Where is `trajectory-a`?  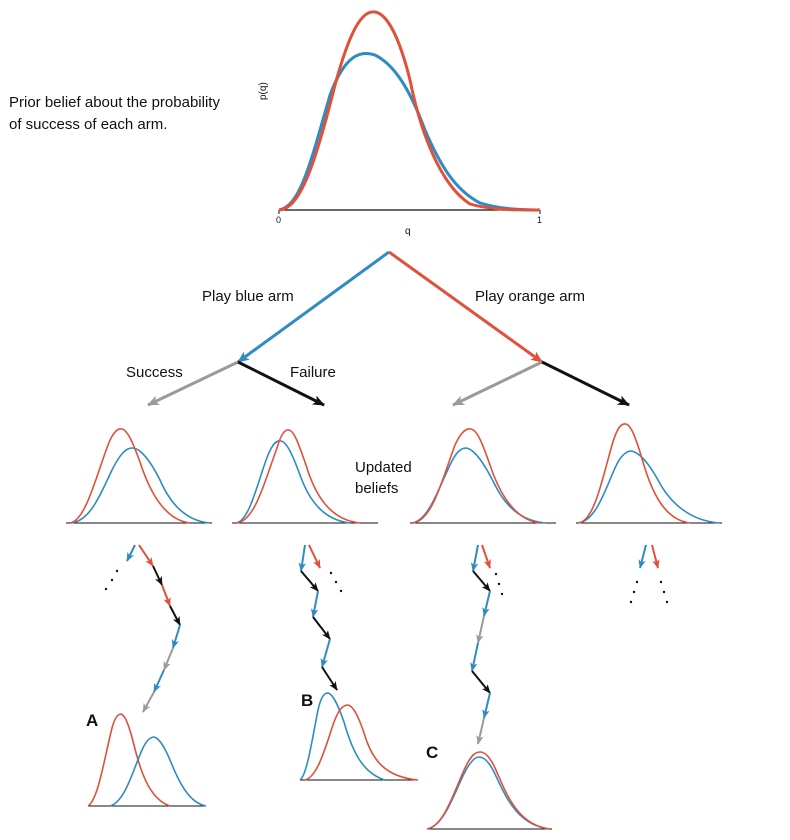 trajectory-a is located at coordinates (142, 628).